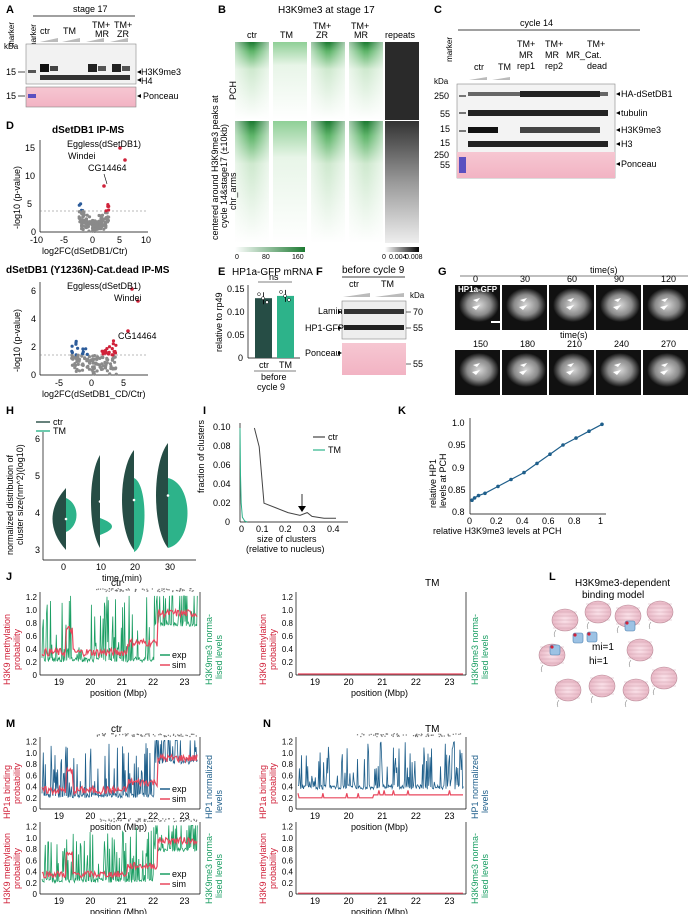 Image resolution: width=692 pixels, height=914 pixels. I want to click on ylabel-left: H3K9 methylation, so click(7, 868).